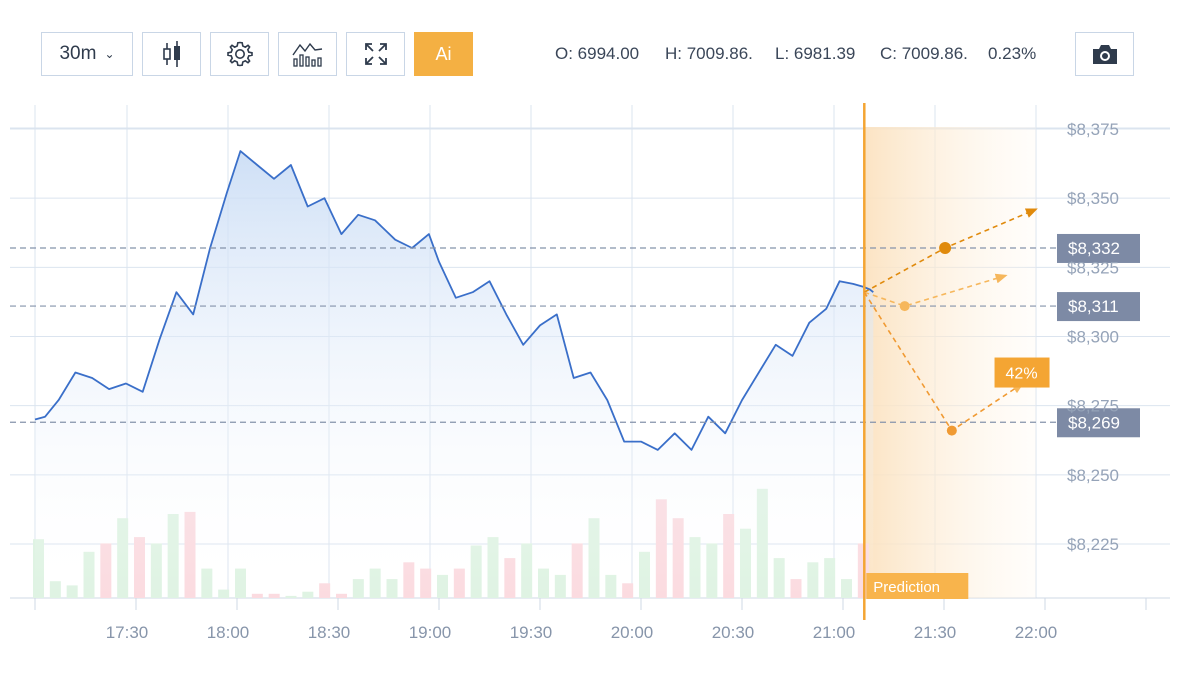 This screenshot has height=673, width=1187. I want to click on candlestick-icon, so click(171, 54).